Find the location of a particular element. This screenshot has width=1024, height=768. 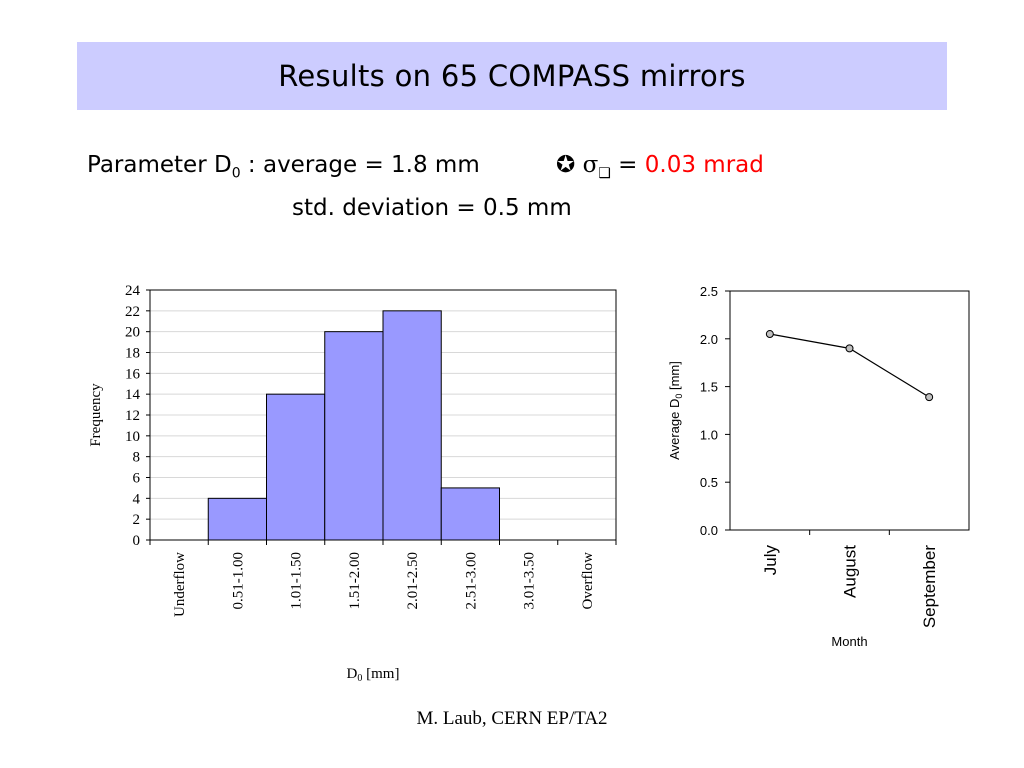

std-deviation-line: std. deviation = 0.5 mm is located at coordinates (432, 208).